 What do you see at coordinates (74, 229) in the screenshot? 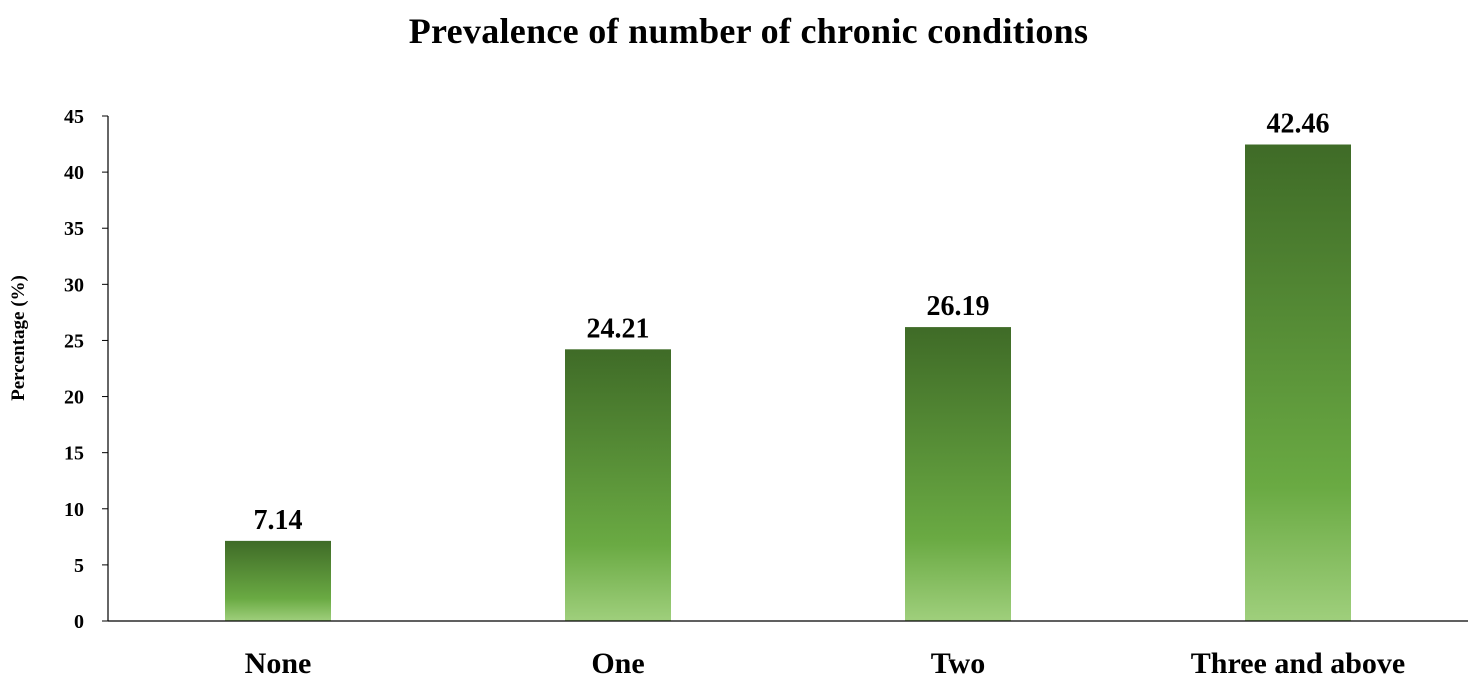
I see `y-tick-label: 35` at bounding box center [74, 229].